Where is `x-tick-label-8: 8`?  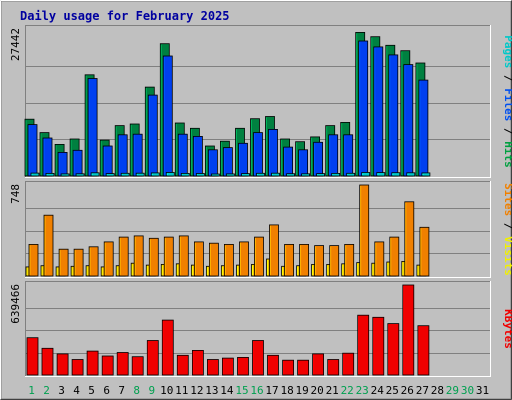 x-tick-label-8: 8 is located at coordinates (136, 390).